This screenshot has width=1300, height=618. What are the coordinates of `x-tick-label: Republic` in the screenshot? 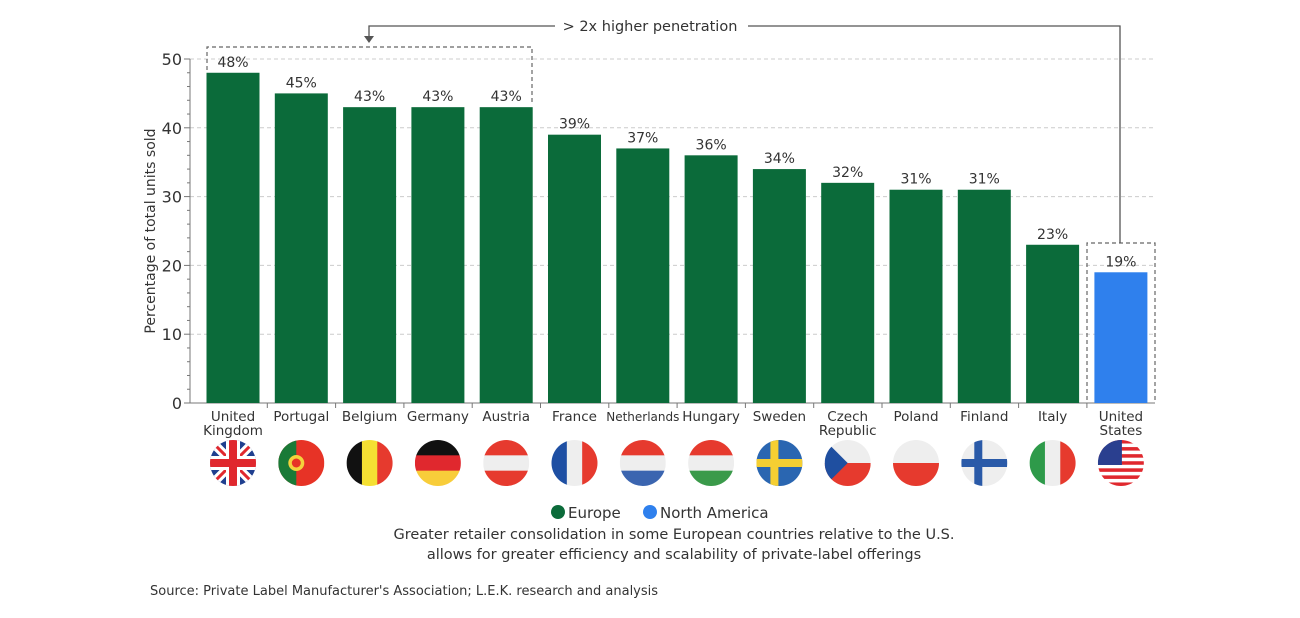 It's located at (848, 431).